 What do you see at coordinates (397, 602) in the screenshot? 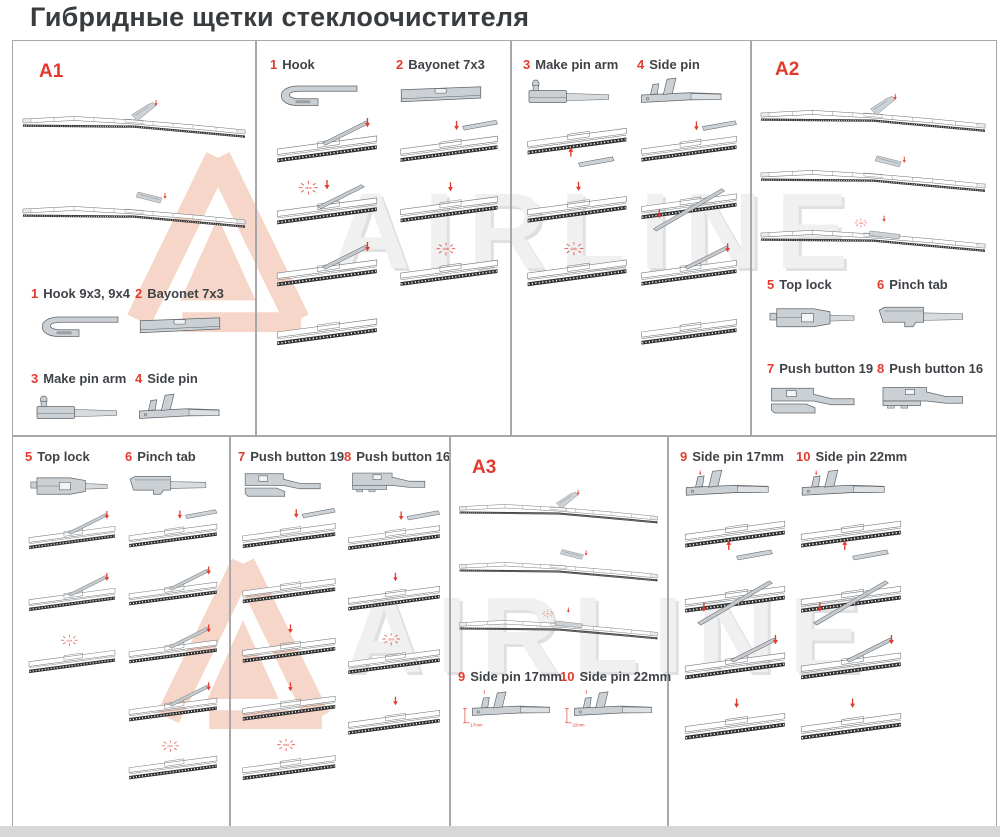
I see `instruction-column-push-button-16: 8 Push button 16` at bounding box center [397, 602].